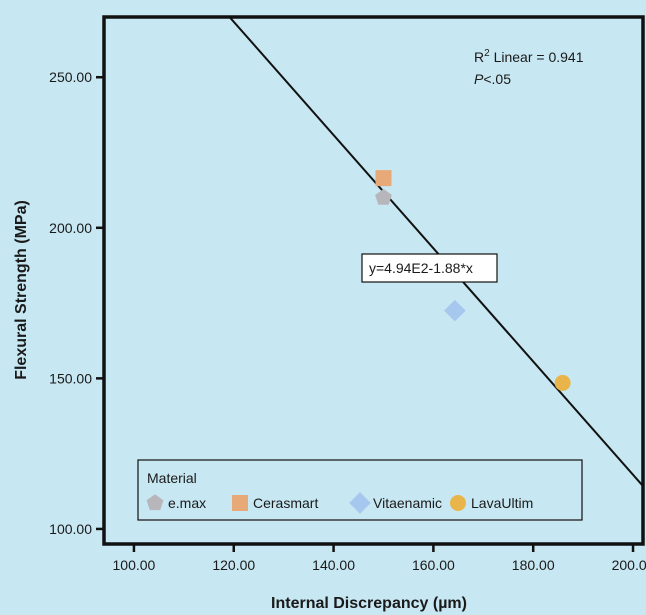 This screenshot has width=646, height=615. Describe the element at coordinates (433, 565) in the screenshot. I see `x-tick-label: 160.00` at that location.